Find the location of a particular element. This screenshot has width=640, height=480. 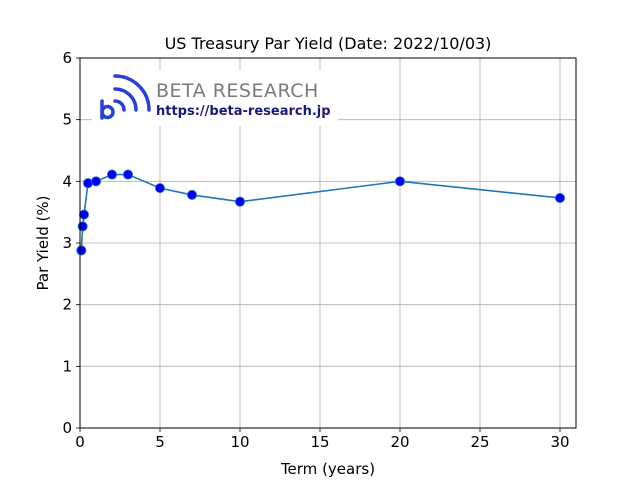

y-tick-label: 6 is located at coordinates (67, 58).